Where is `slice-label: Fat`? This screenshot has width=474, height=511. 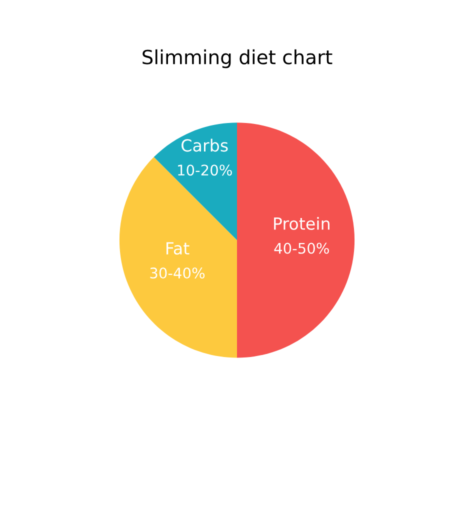
slice-label: Fat is located at coordinates (178, 248).